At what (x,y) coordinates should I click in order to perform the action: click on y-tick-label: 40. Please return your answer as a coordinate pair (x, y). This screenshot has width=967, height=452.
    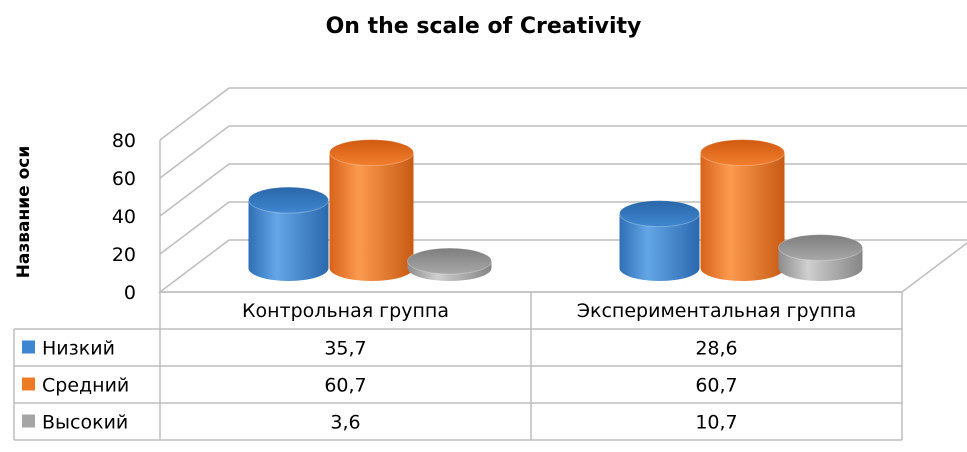
    Looking at the image, I should click on (124, 217).